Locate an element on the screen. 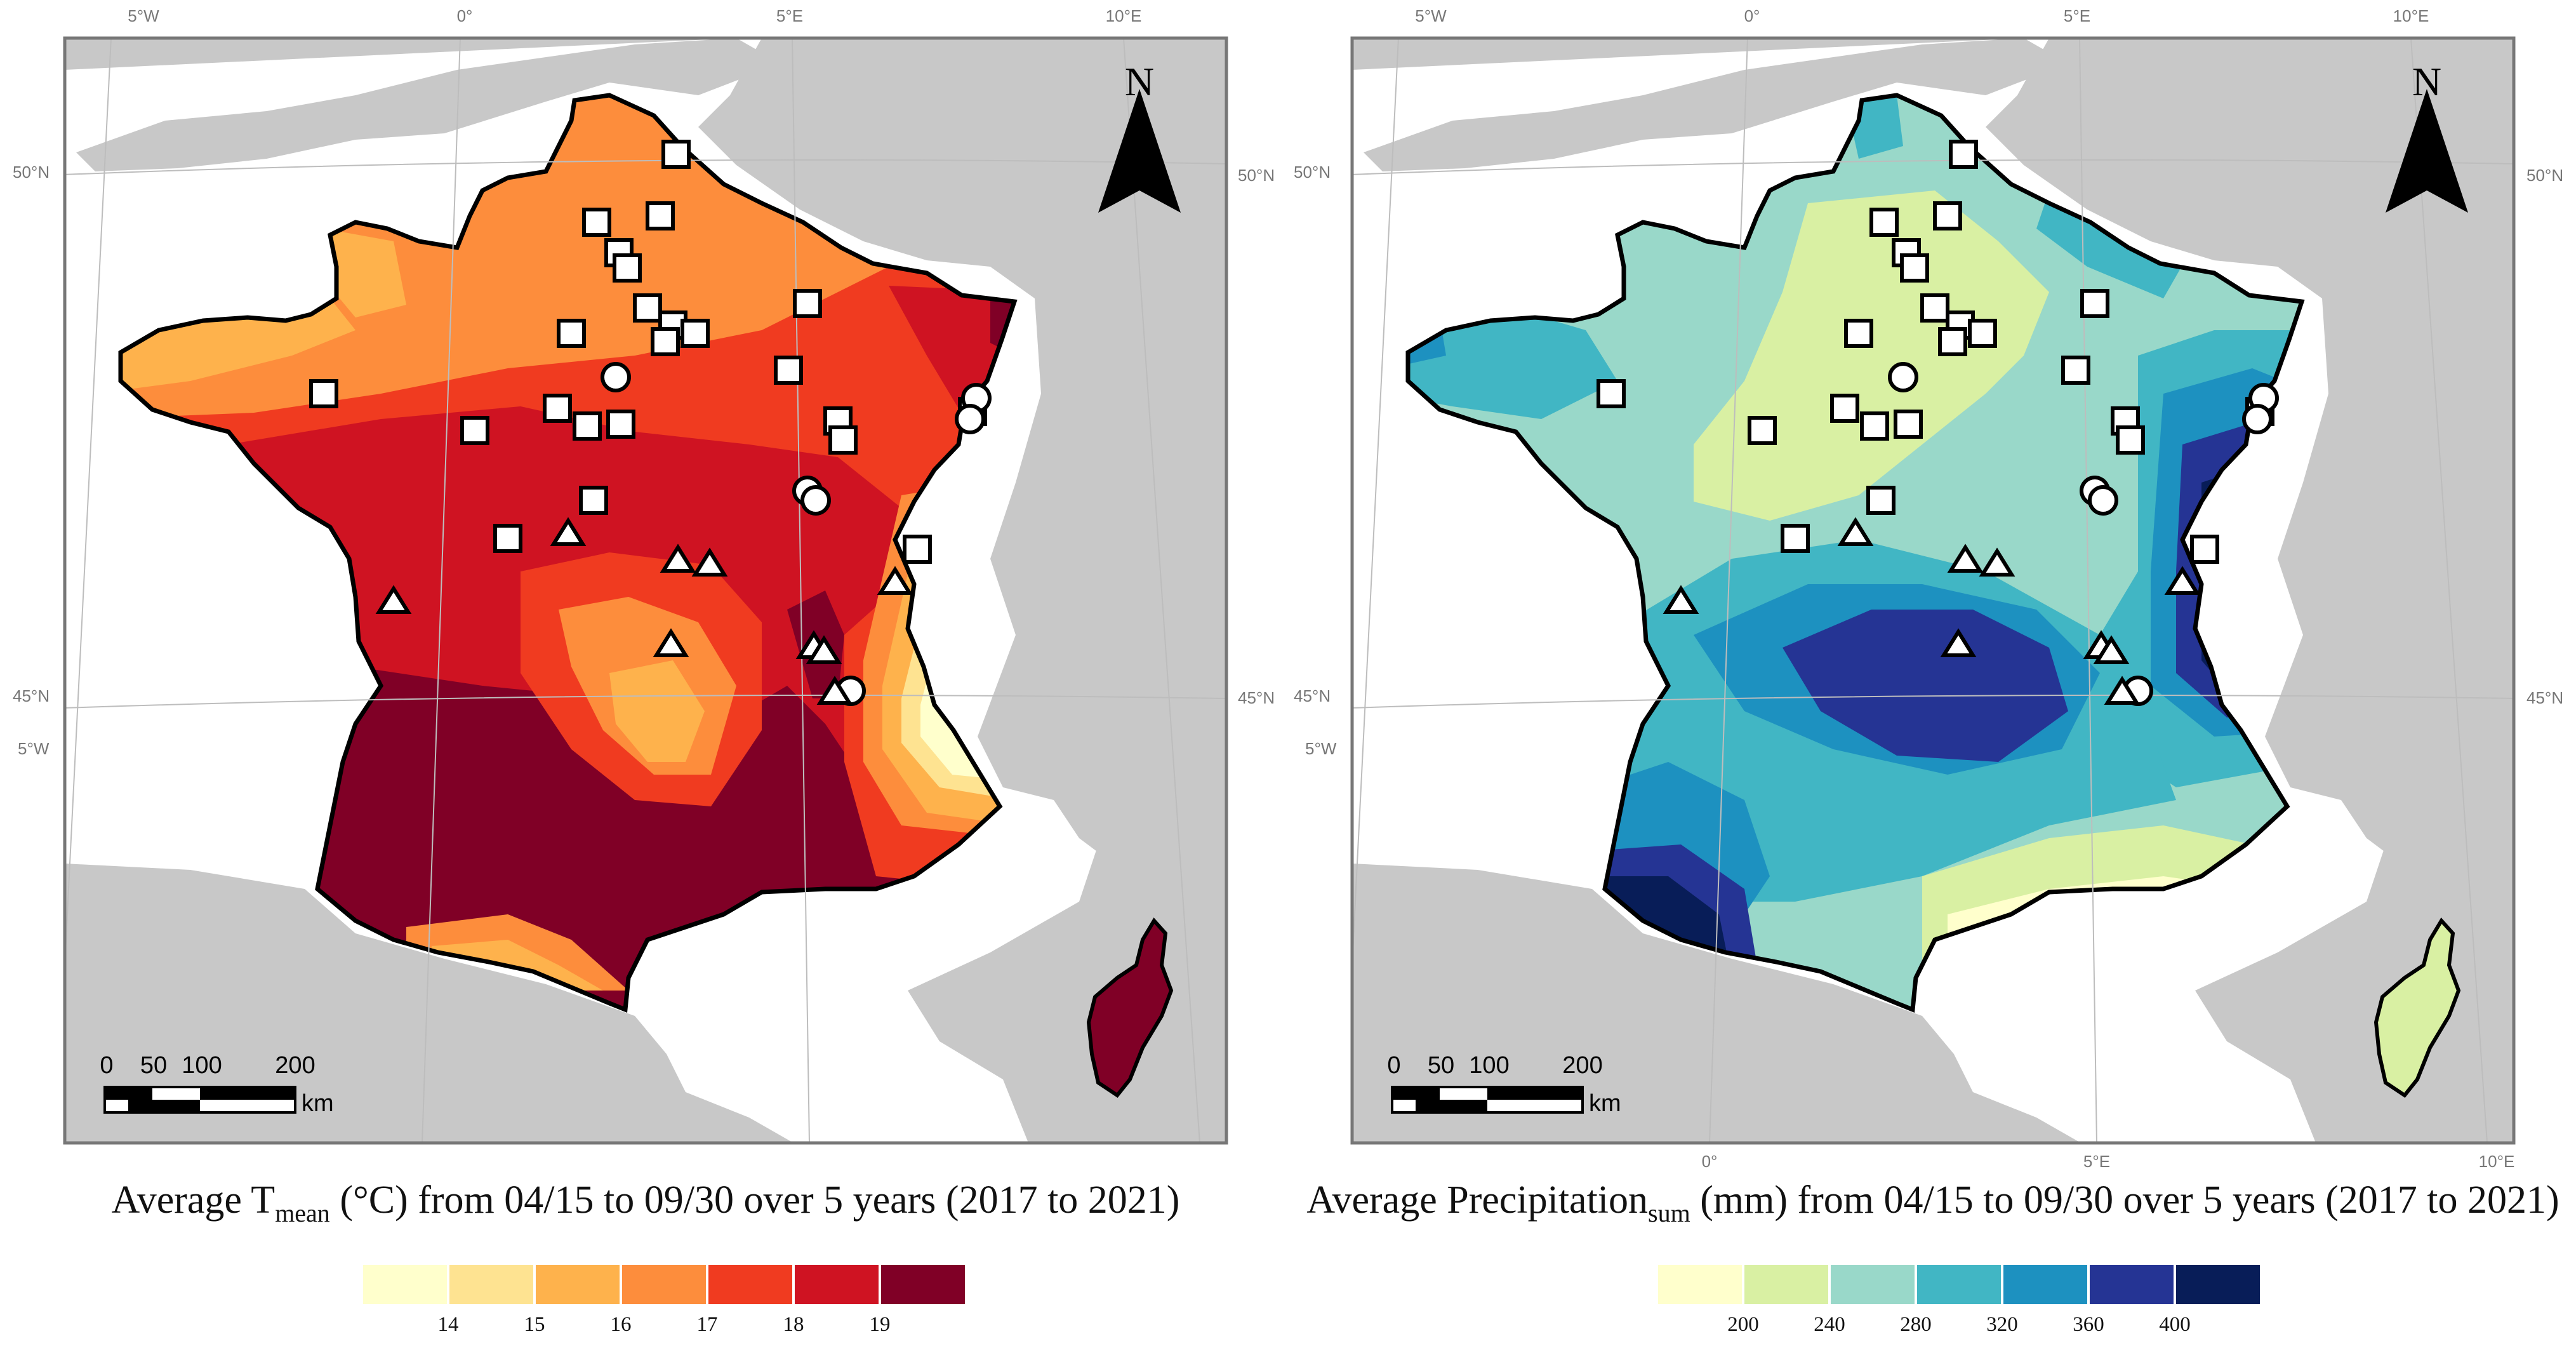 The image size is (2576, 1348). uk-peninsula is located at coordinates (1796, 54).